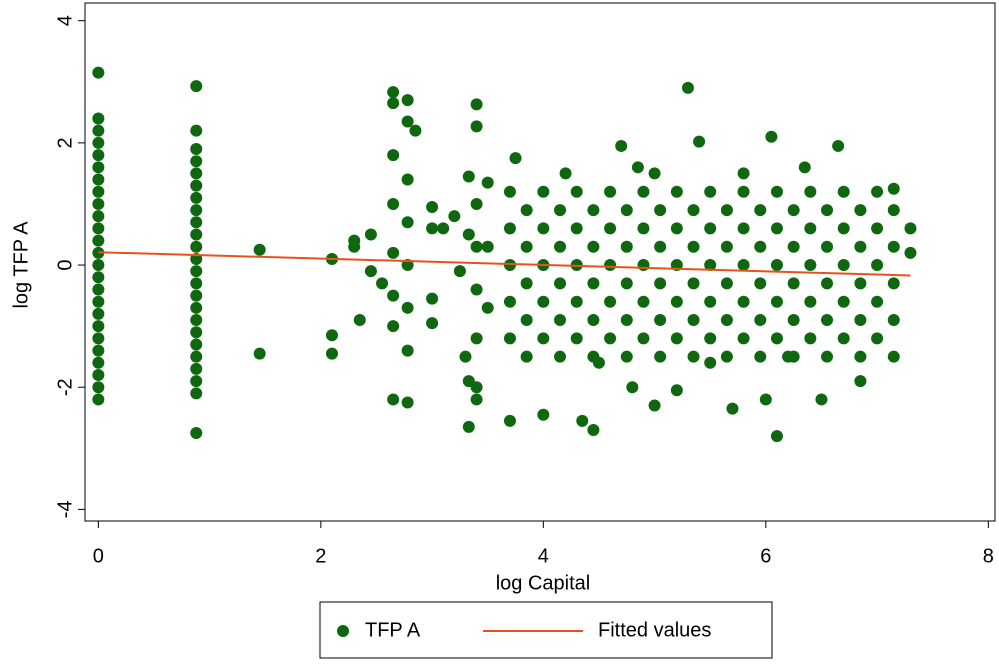 The height and width of the screenshot is (664, 999). I want to click on fitted-line, so click(504, 264).